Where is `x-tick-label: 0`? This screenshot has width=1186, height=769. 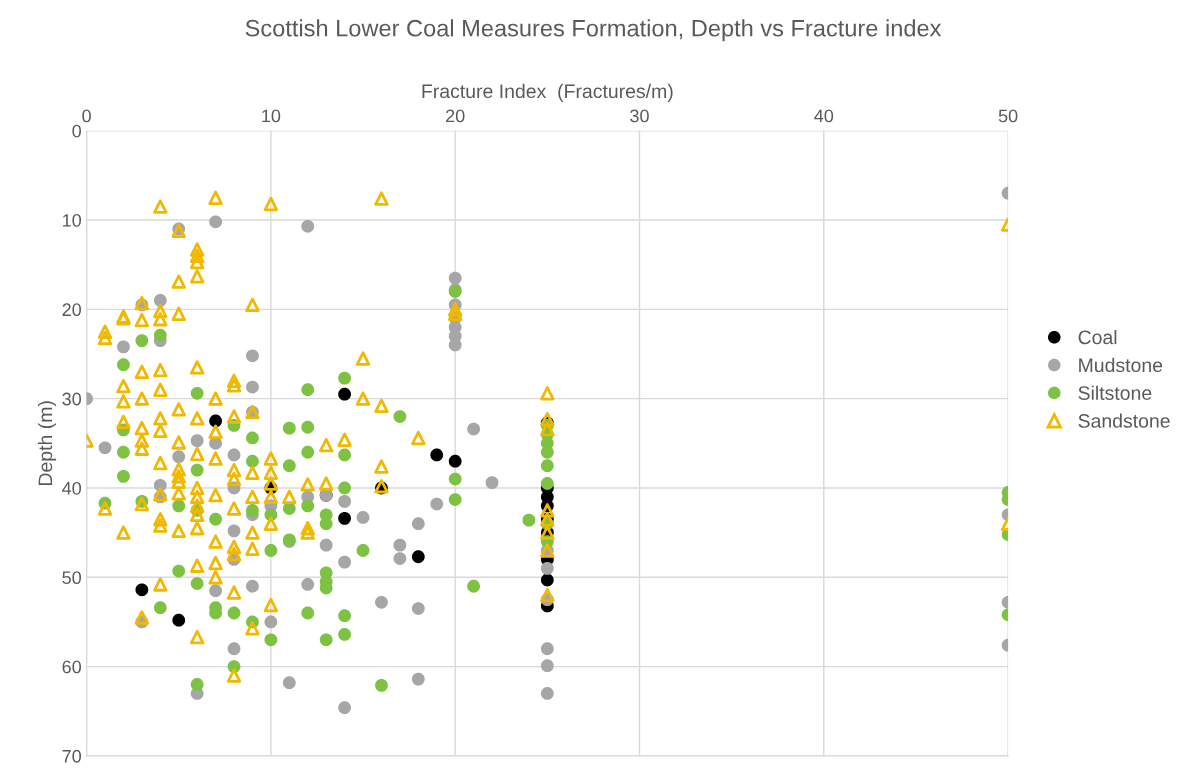 x-tick-label: 0 is located at coordinates (86, 116).